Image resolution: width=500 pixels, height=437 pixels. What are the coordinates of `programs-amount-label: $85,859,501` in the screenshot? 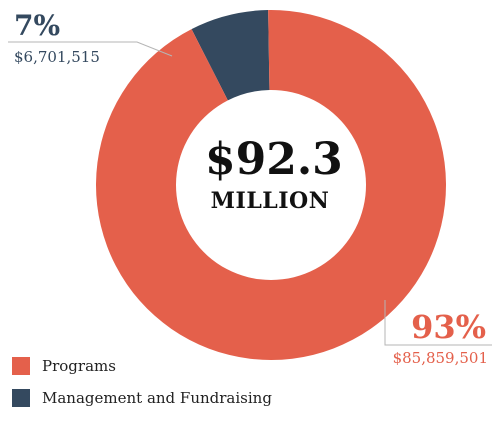 It's located at (440, 358).